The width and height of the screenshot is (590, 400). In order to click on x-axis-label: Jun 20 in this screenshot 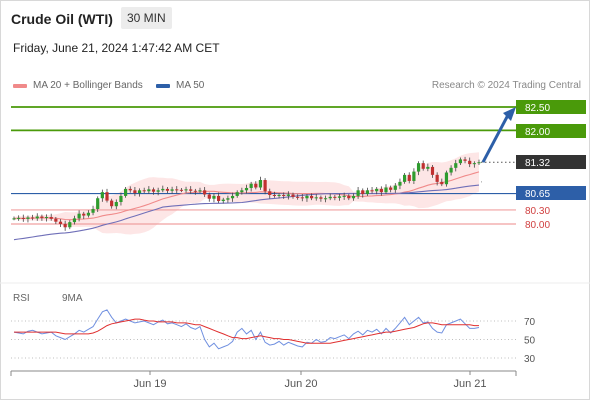, I will do `click(300, 384)`.